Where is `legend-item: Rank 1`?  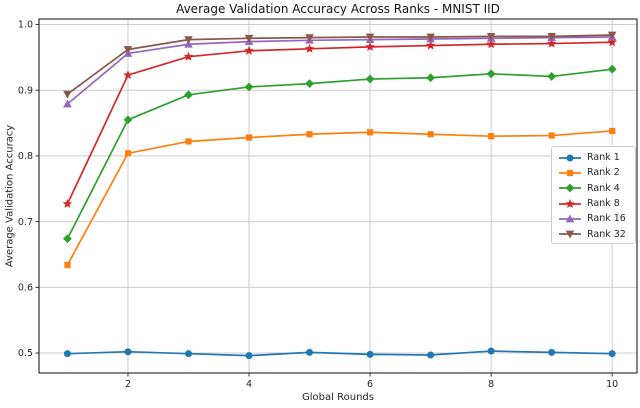
legend-item: Rank 1 is located at coordinates (596, 157).